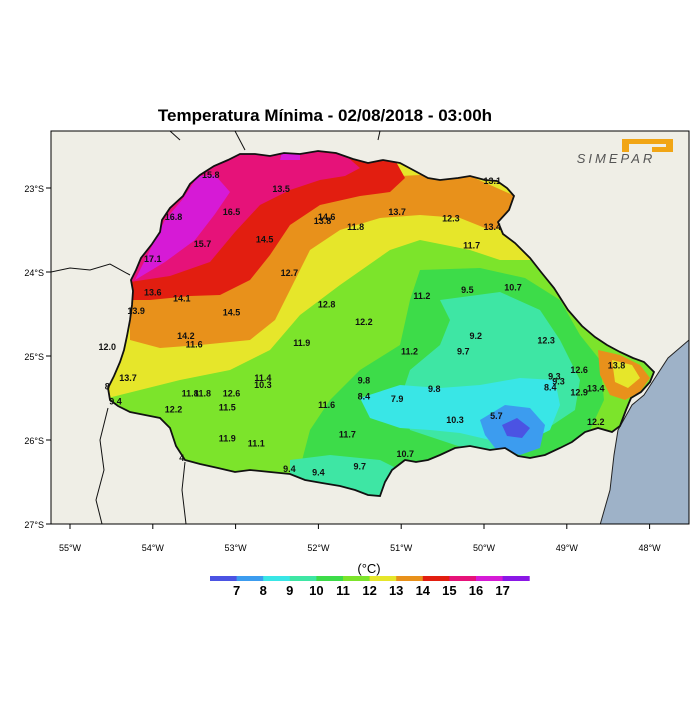 The width and height of the screenshot is (700, 705). I want to click on station-value: 11.1, so click(256, 444).